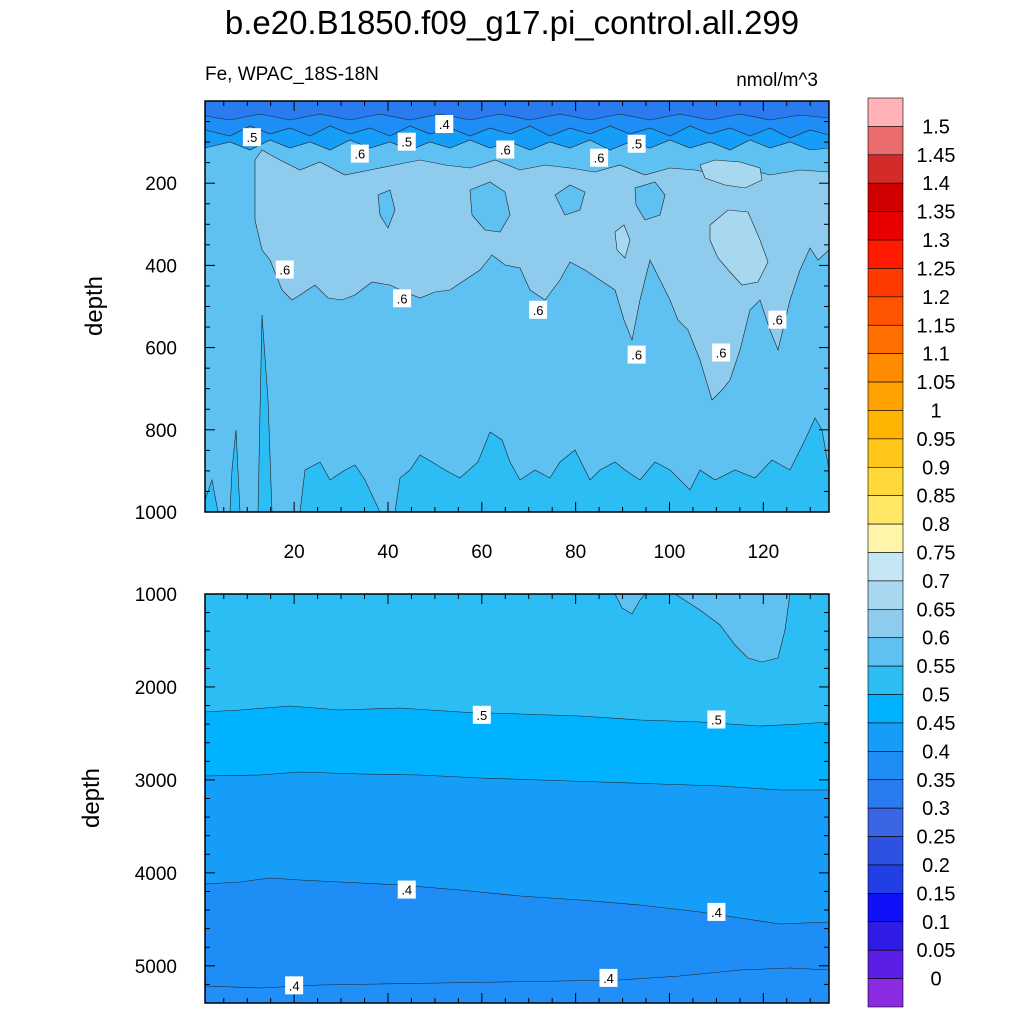 This screenshot has height=1024, width=1024. What do you see at coordinates (702, 628) in the screenshot?
I see `lower-fill-055-patch` at bounding box center [702, 628].